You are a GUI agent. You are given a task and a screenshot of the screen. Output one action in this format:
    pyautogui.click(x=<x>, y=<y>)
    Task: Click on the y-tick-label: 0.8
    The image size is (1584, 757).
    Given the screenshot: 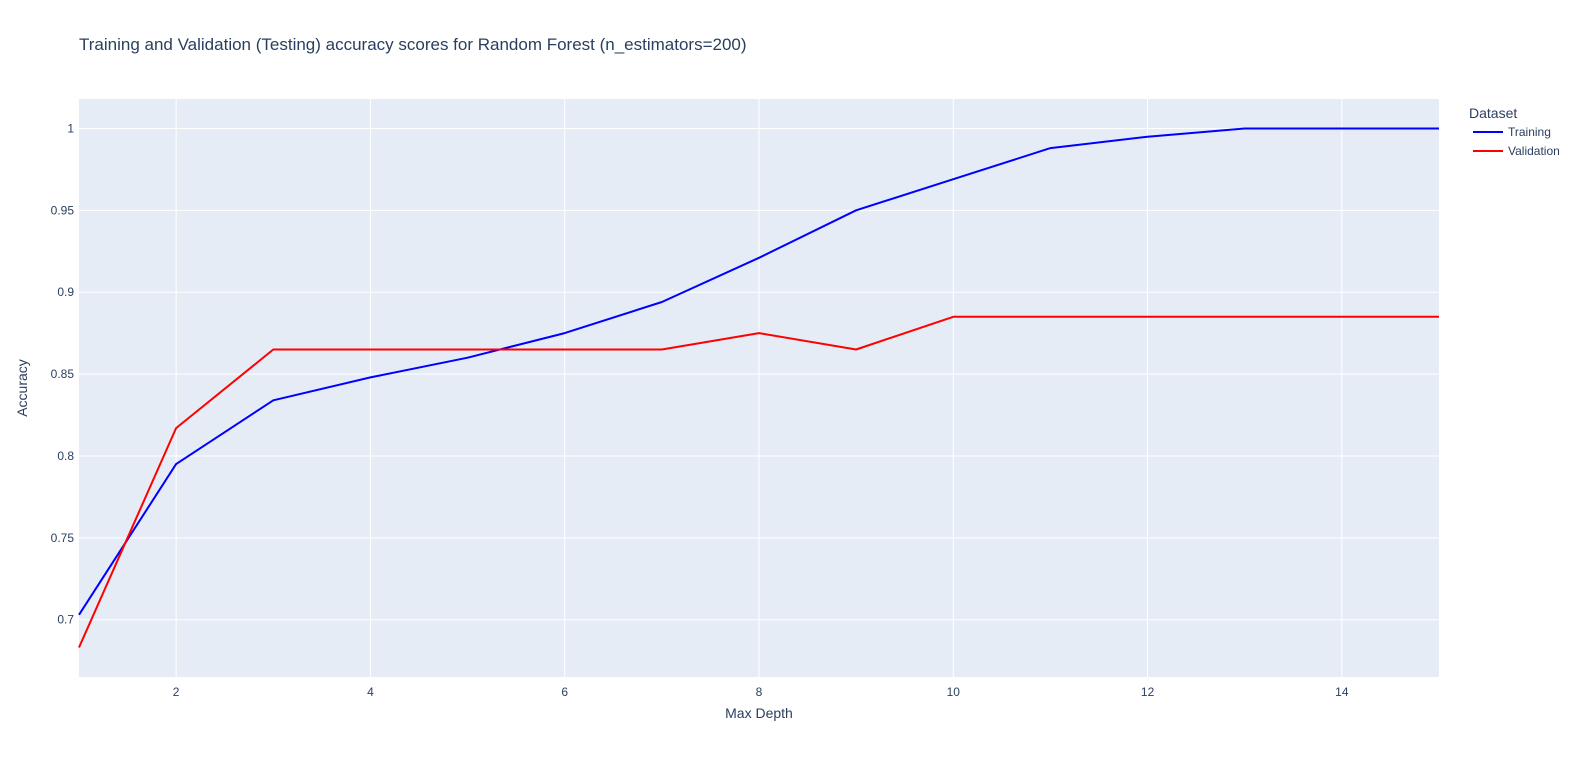 What is the action you would take?
    pyautogui.click(x=65, y=456)
    